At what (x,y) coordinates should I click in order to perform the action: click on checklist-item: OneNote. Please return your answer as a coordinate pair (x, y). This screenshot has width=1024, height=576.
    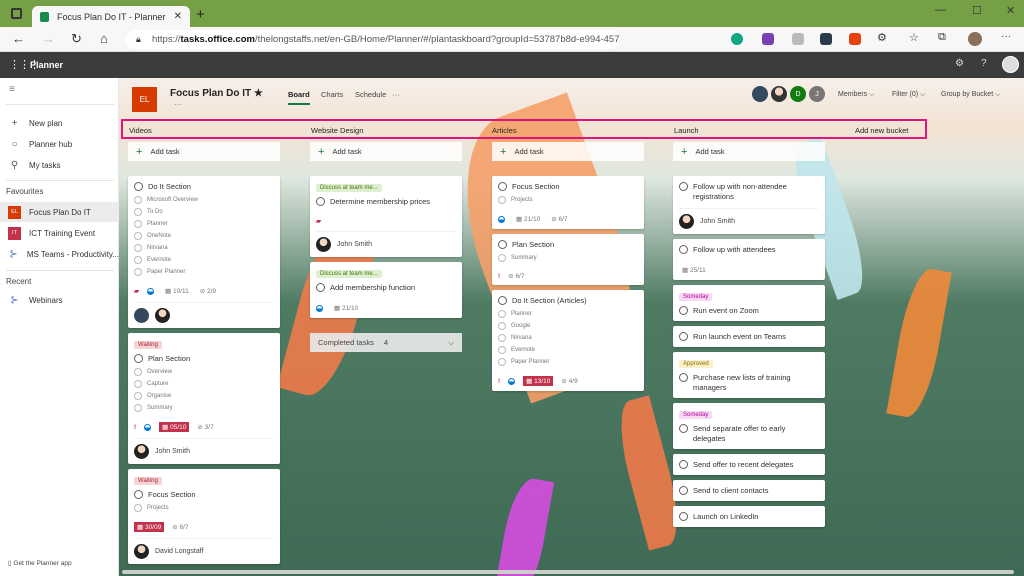
    Looking at the image, I should click on (203, 236).